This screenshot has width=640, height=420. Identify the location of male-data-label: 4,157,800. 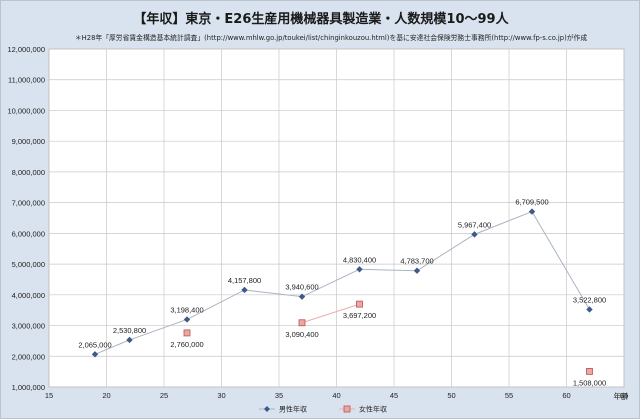
(244, 280).